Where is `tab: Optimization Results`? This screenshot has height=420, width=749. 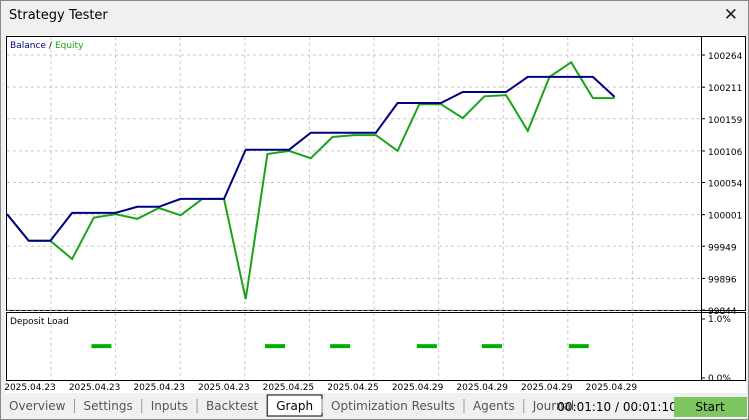 tab: Optimization Results is located at coordinates (393, 406).